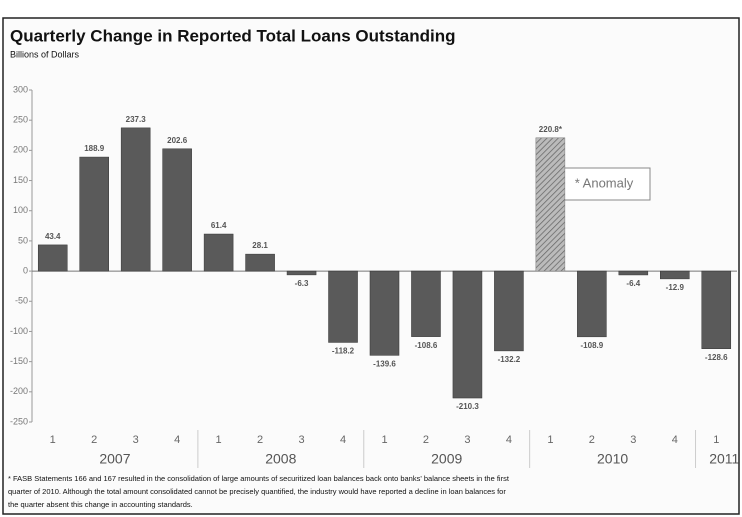  Describe the element at coordinates (114, 459) in the screenshot. I see `year-label: 2007` at that location.